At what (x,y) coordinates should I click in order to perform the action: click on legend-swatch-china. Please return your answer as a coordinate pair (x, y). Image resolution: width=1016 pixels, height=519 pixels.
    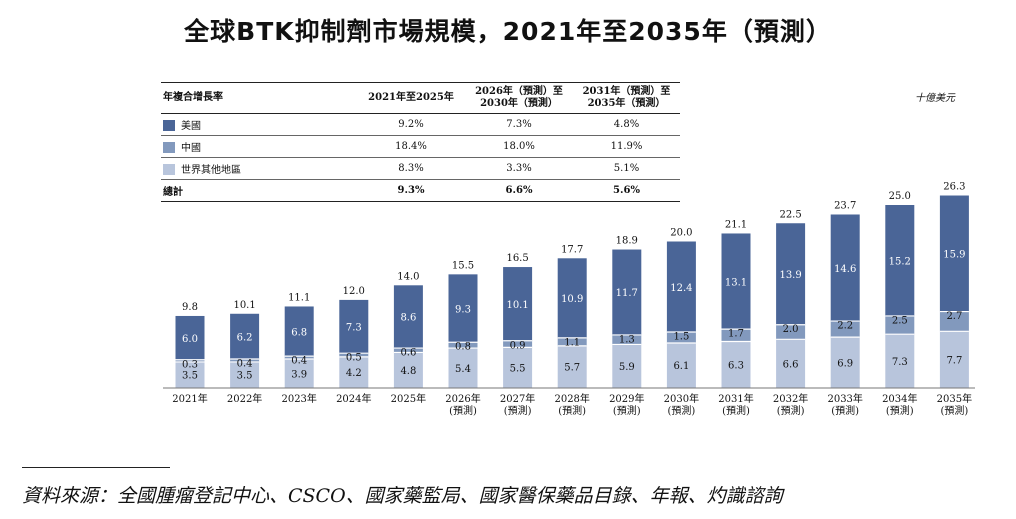
    Looking at the image, I should click on (169, 147).